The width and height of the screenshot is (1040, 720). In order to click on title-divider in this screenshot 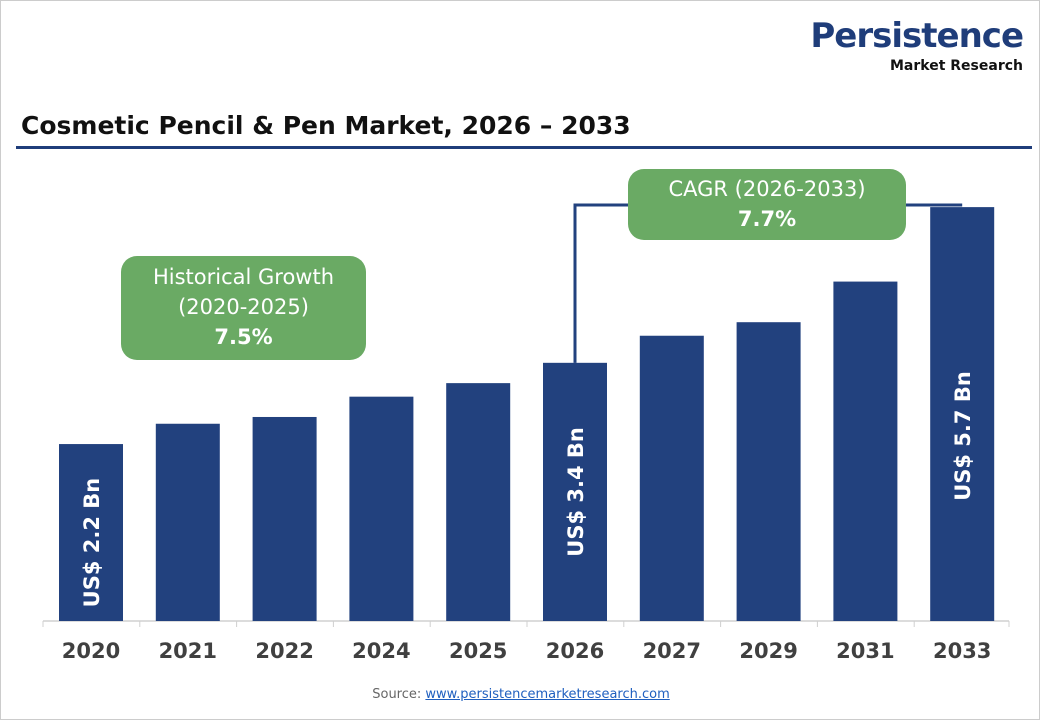, I will do `click(524, 147)`.